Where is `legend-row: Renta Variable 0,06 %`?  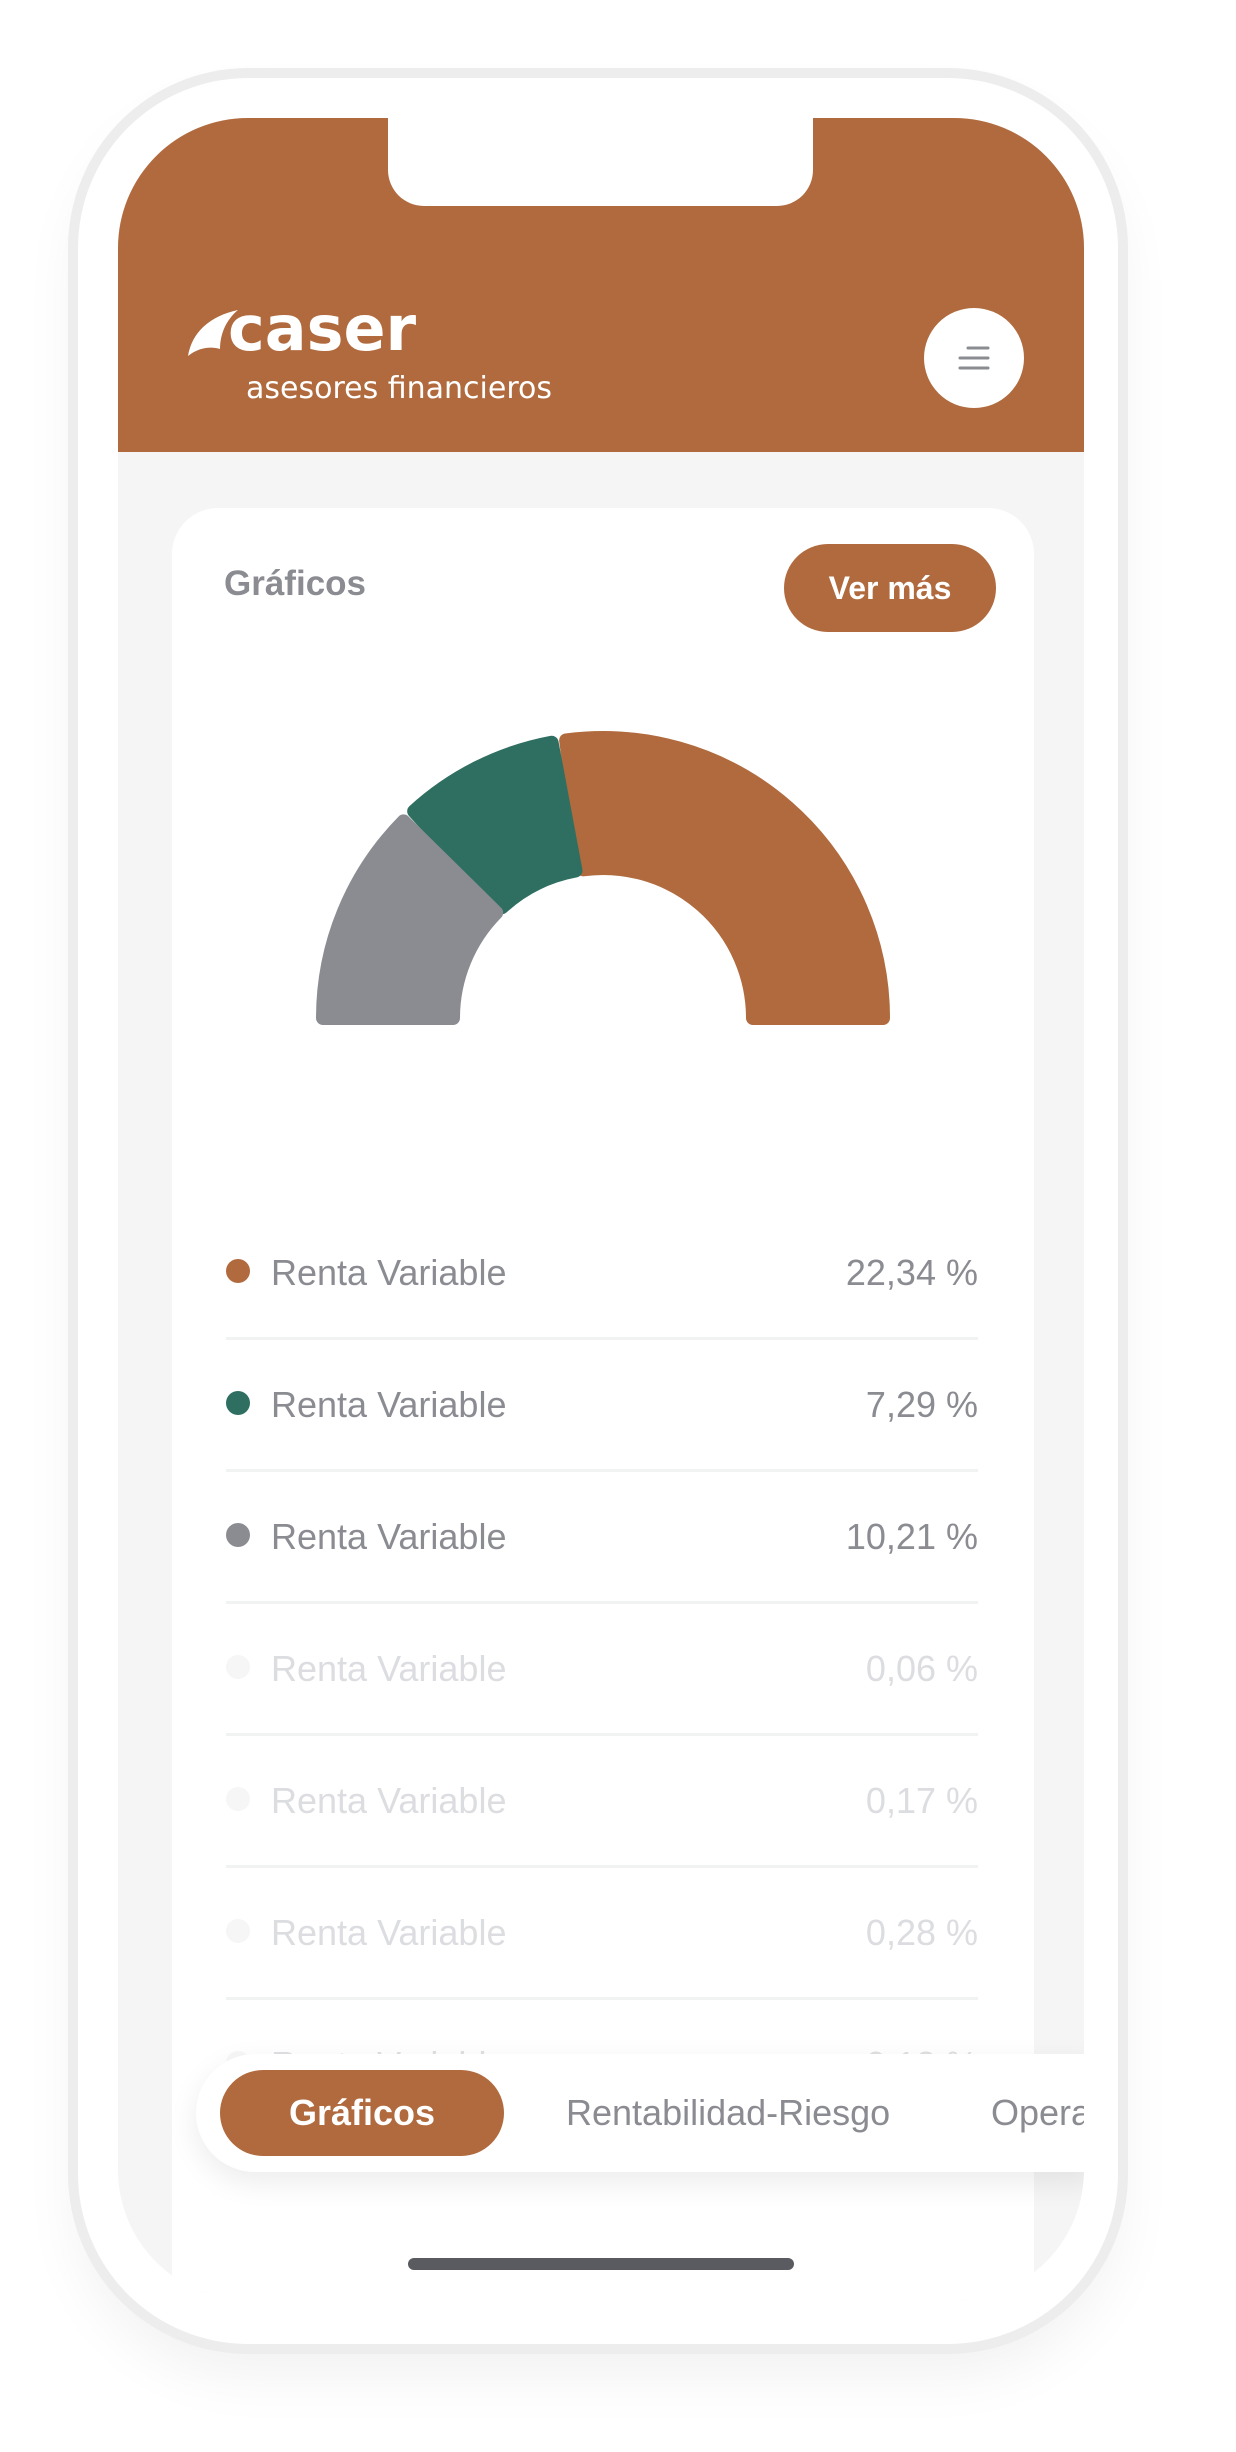
legend-row: Renta Variable 0,06 % is located at coordinates (602, 1670).